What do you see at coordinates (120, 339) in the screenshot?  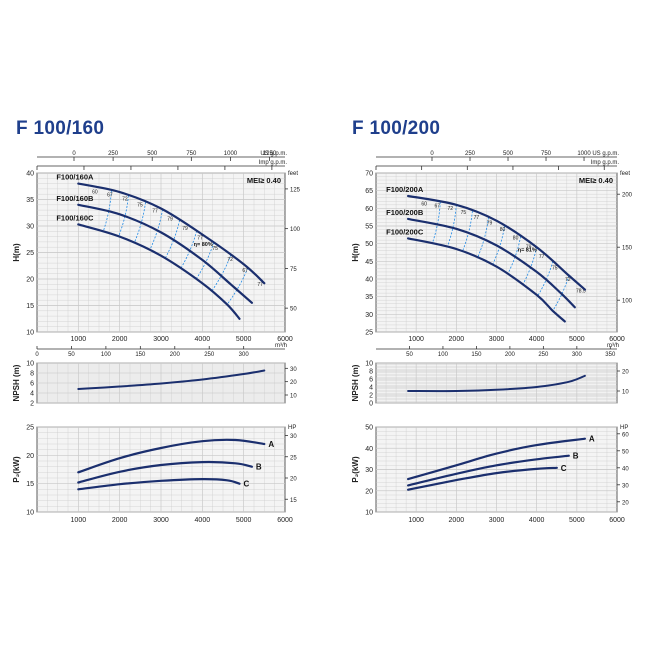 I see `head-xtick-label: 2000` at bounding box center [120, 339].